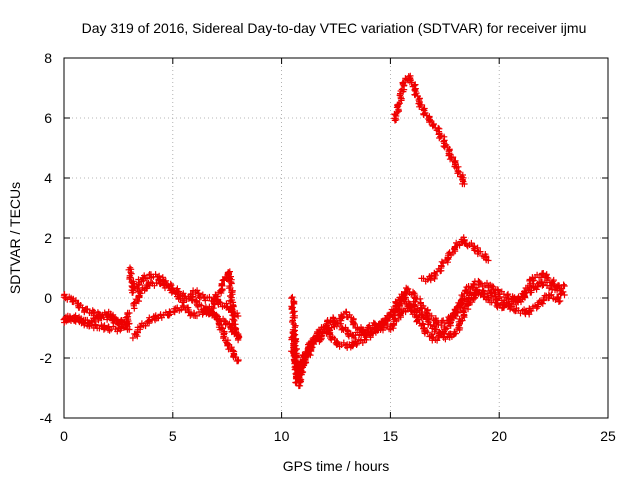 Image resolution: width=640 pixels, height=480 pixels. I want to click on y-tick-label: 2, so click(48, 238).